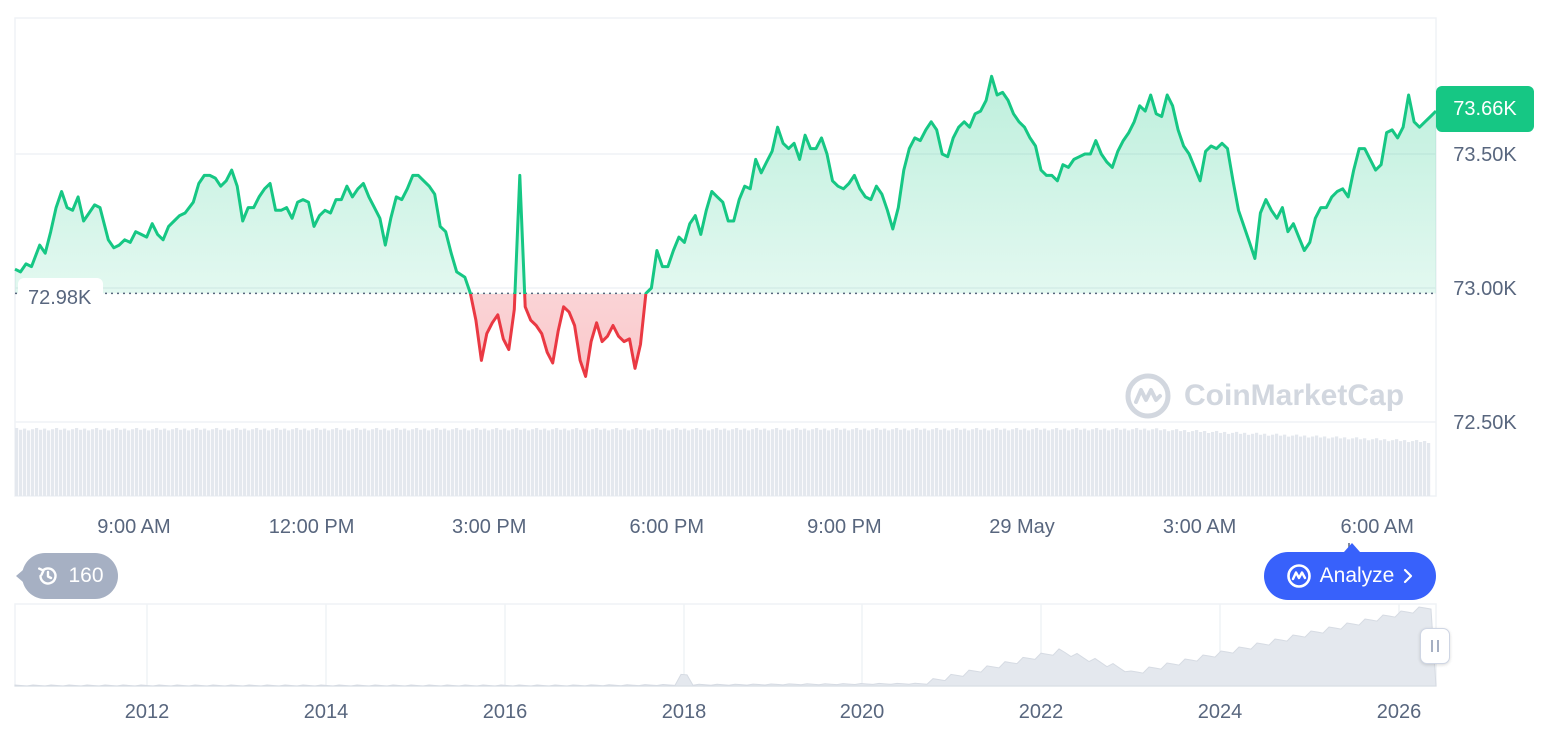 The image size is (1566, 732). Describe the element at coordinates (1357, 575) in the screenshot. I see `analyze-label: Analyze` at that location.